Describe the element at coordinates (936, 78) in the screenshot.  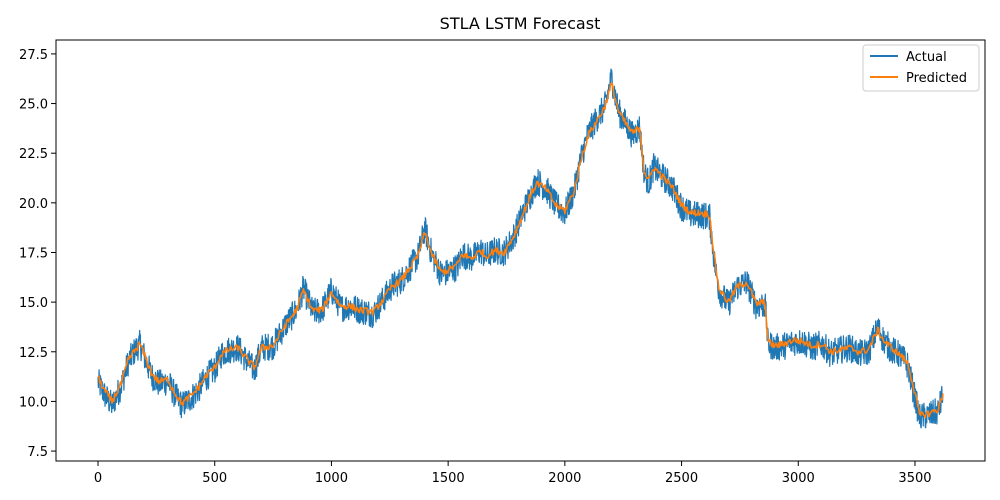
I see `legend-label-predicted: Predicted` at that location.